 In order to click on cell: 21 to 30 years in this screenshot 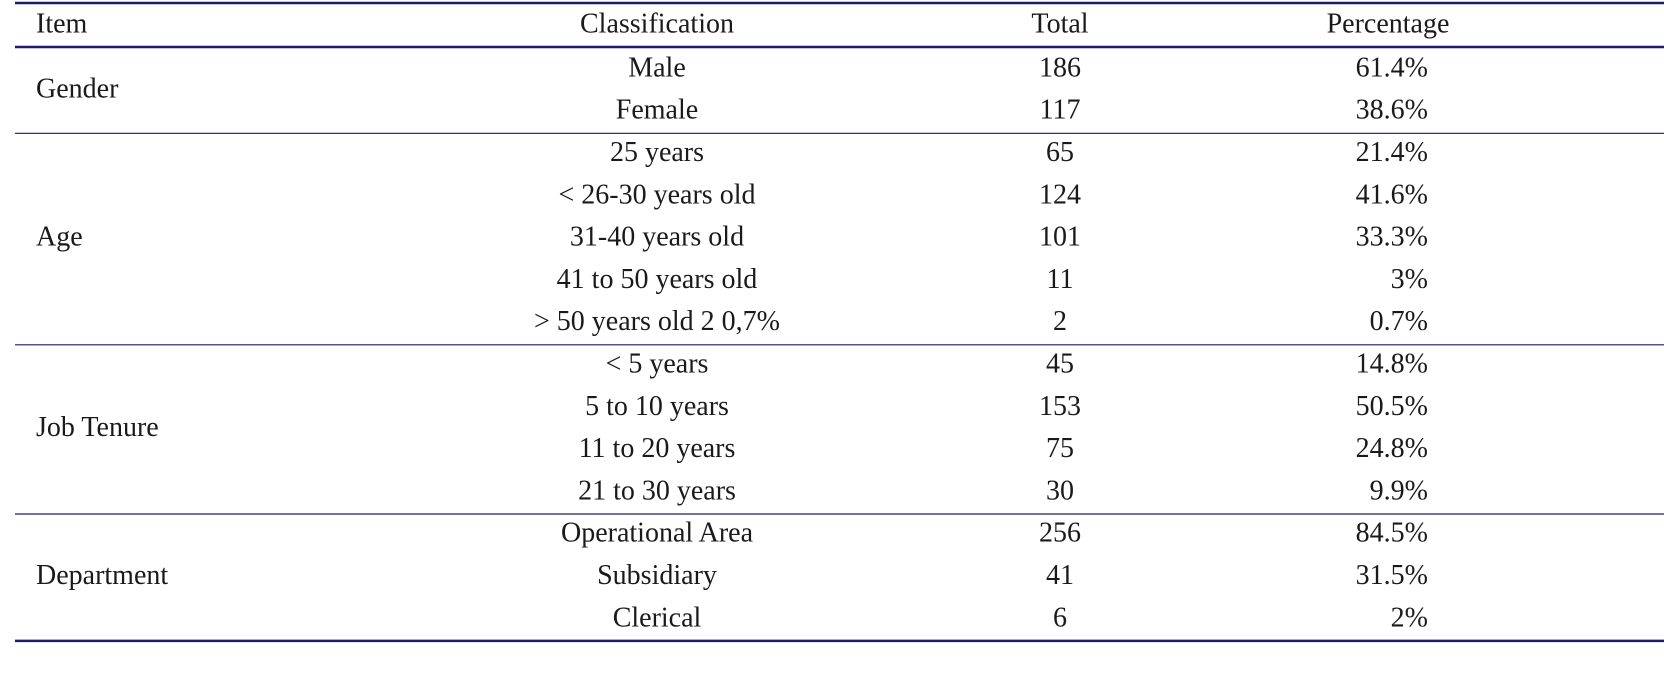, I will do `click(657, 490)`.